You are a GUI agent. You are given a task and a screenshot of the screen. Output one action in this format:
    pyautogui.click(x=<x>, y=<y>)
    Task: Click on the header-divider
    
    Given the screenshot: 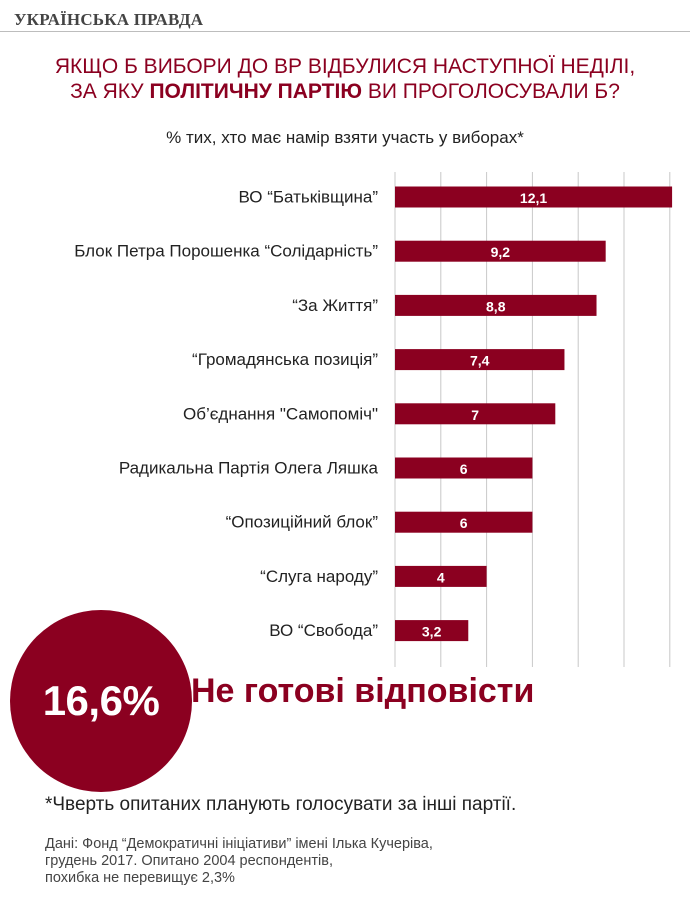 What is the action you would take?
    pyautogui.click(x=345, y=31)
    